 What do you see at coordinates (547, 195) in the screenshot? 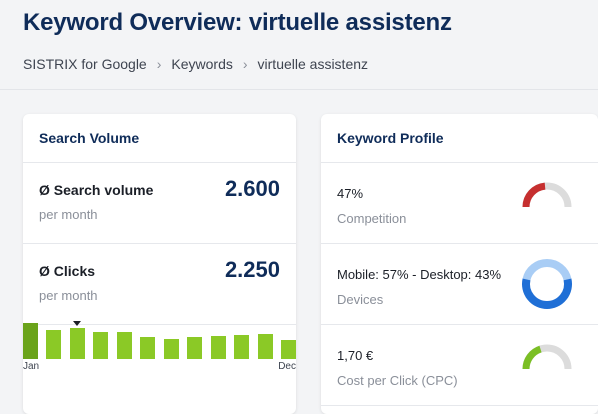
I see `competition-gauge` at bounding box center [547, 195].